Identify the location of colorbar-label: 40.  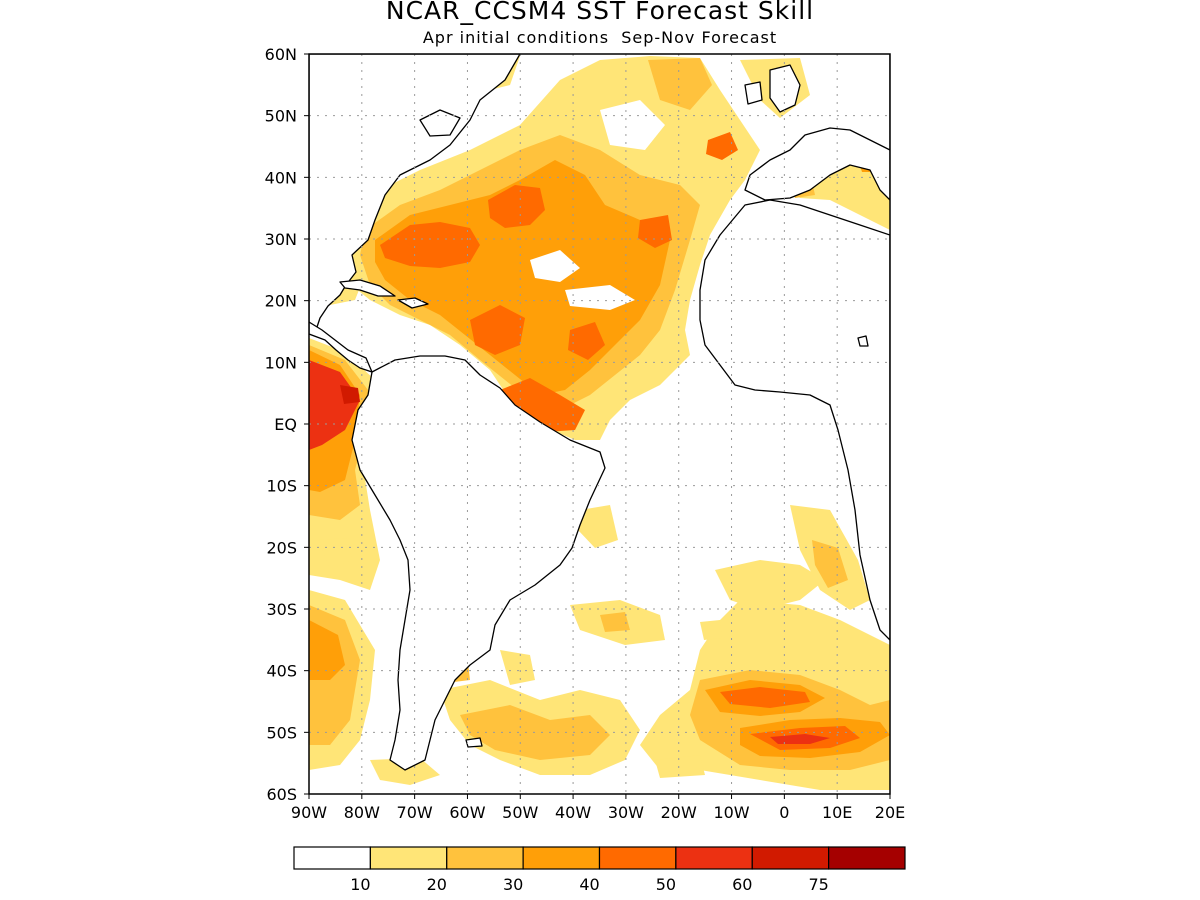
(589, 884).